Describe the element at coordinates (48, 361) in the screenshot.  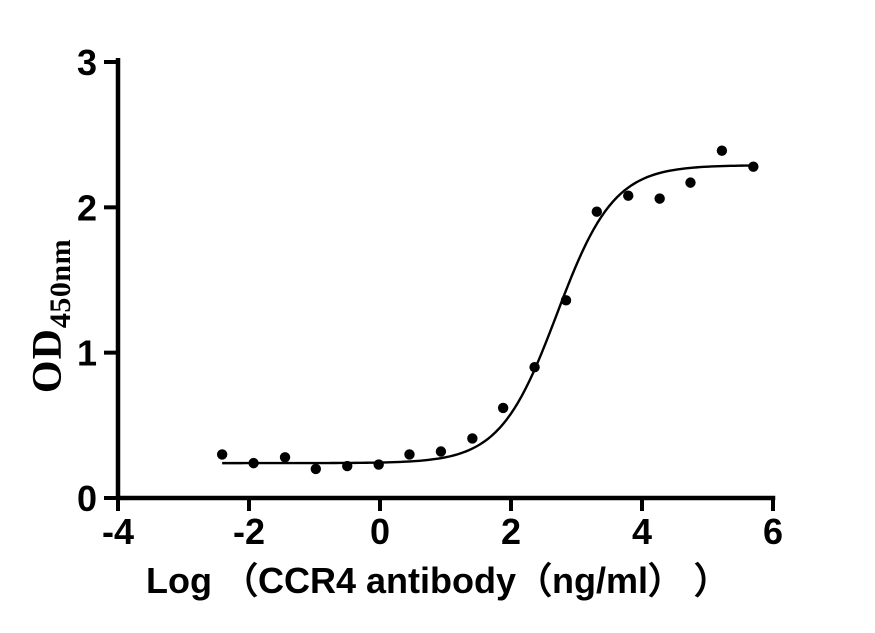
I see `y-axis-title-main: OD` at that location.